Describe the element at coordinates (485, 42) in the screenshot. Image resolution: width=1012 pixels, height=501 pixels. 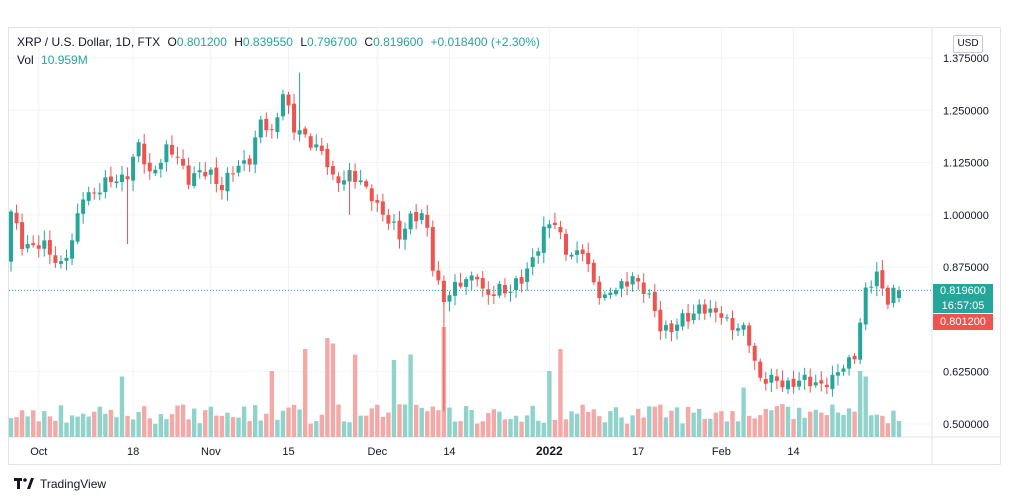
I see `change-value: +0.018400 (+2.30%)` at that location.